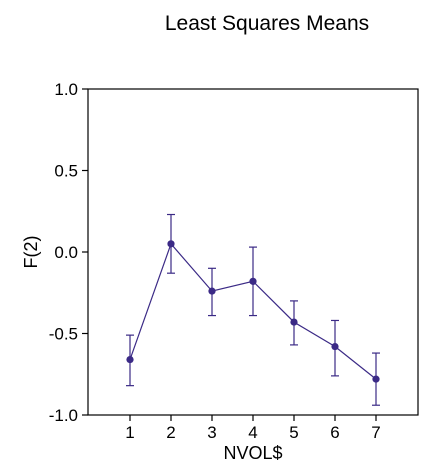  I want to click on x-axis: 1 2 3 4 5 6 7, so click(253, 428).